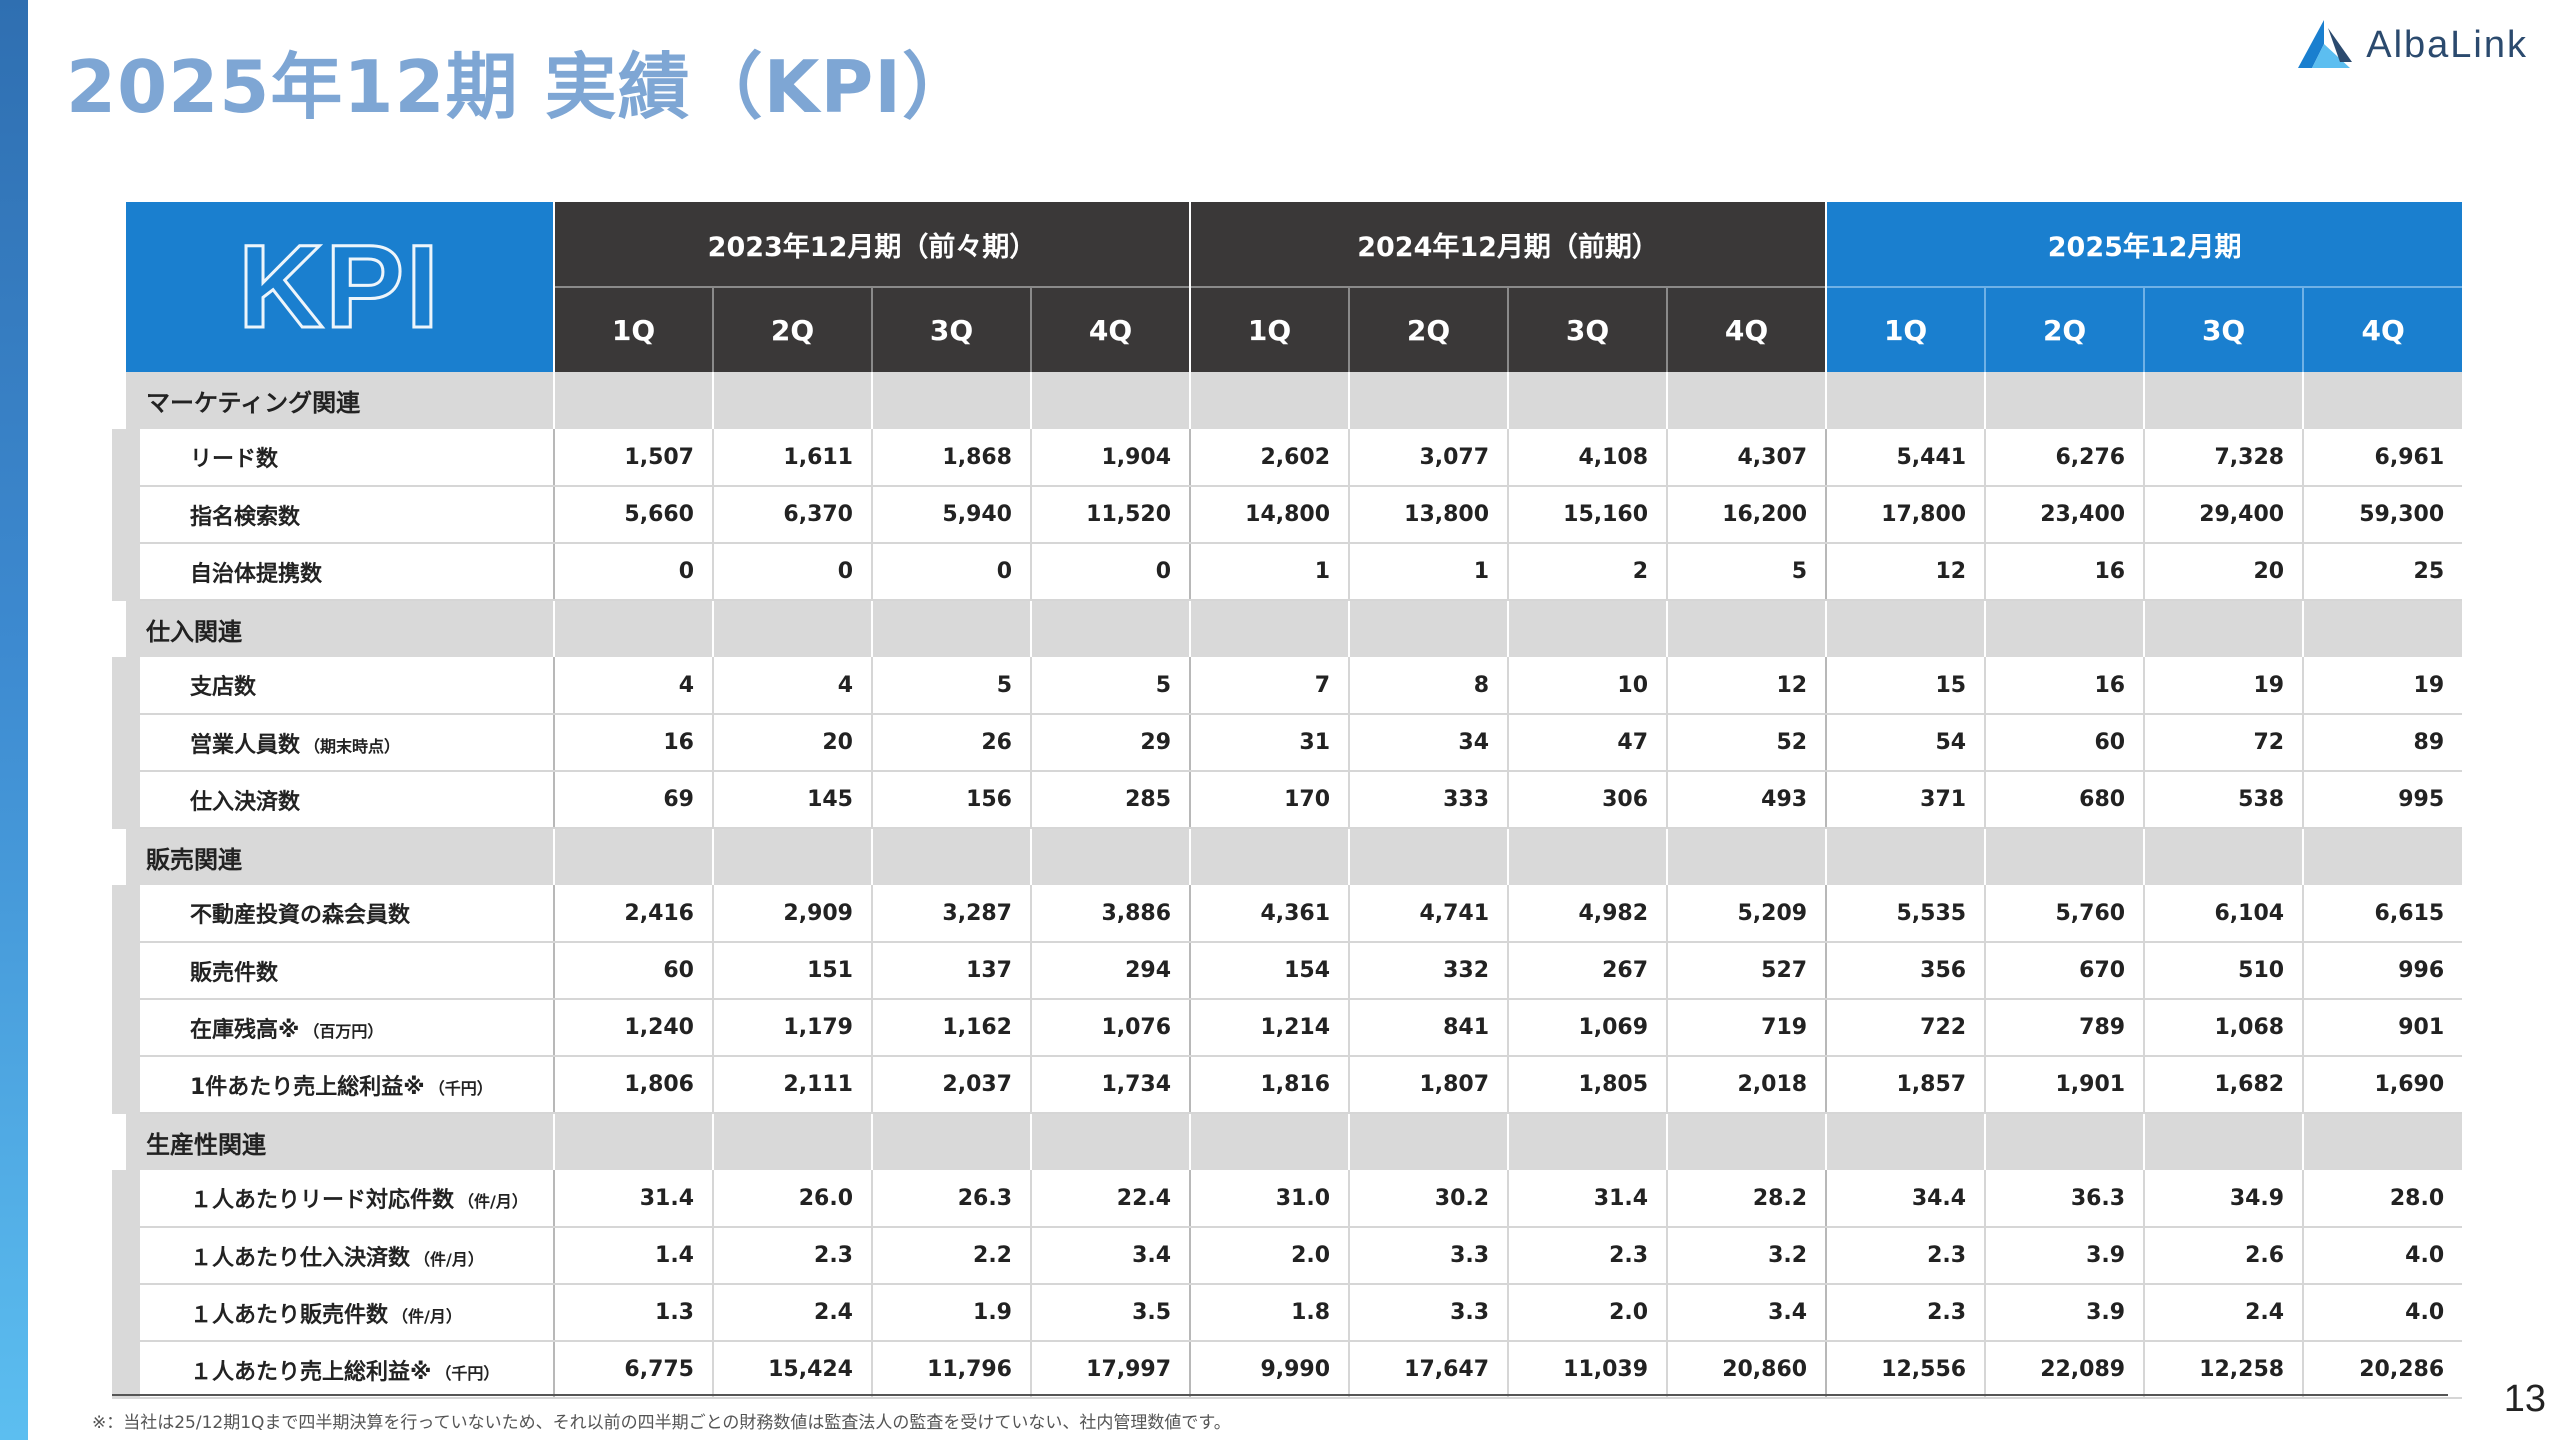 Image resolution: width=2560 pixels, height=1440 pixels. I want to click on table-cell: 156, so click(951, 800).